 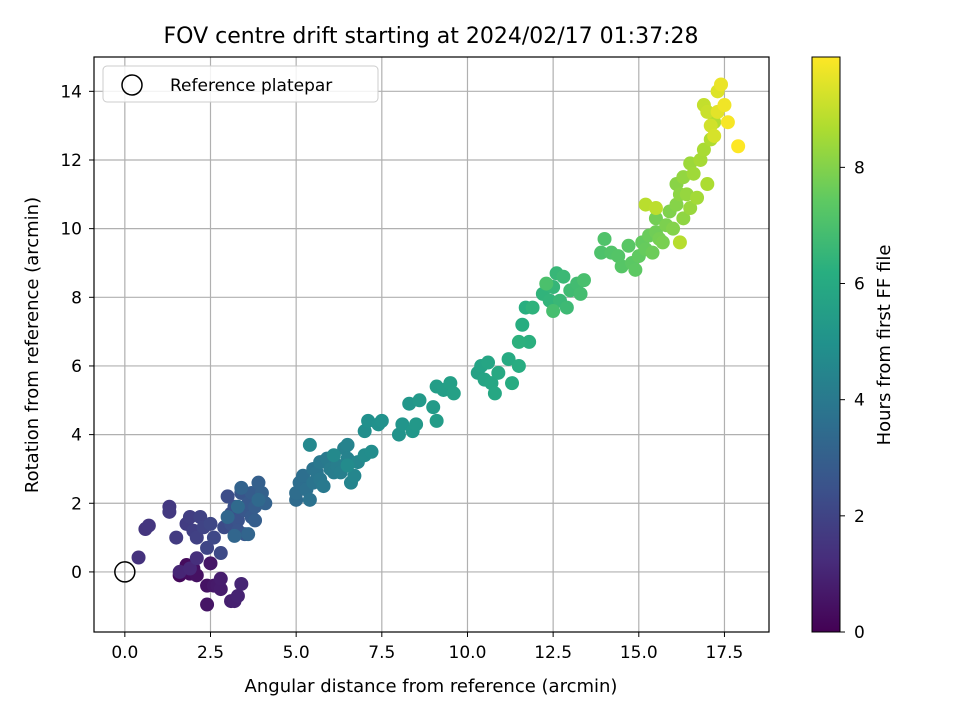 What do you see at coordinates (553, 653) in the screenshot?
I see `x-tick-label: 12.5` at bounding box center [553, 653].